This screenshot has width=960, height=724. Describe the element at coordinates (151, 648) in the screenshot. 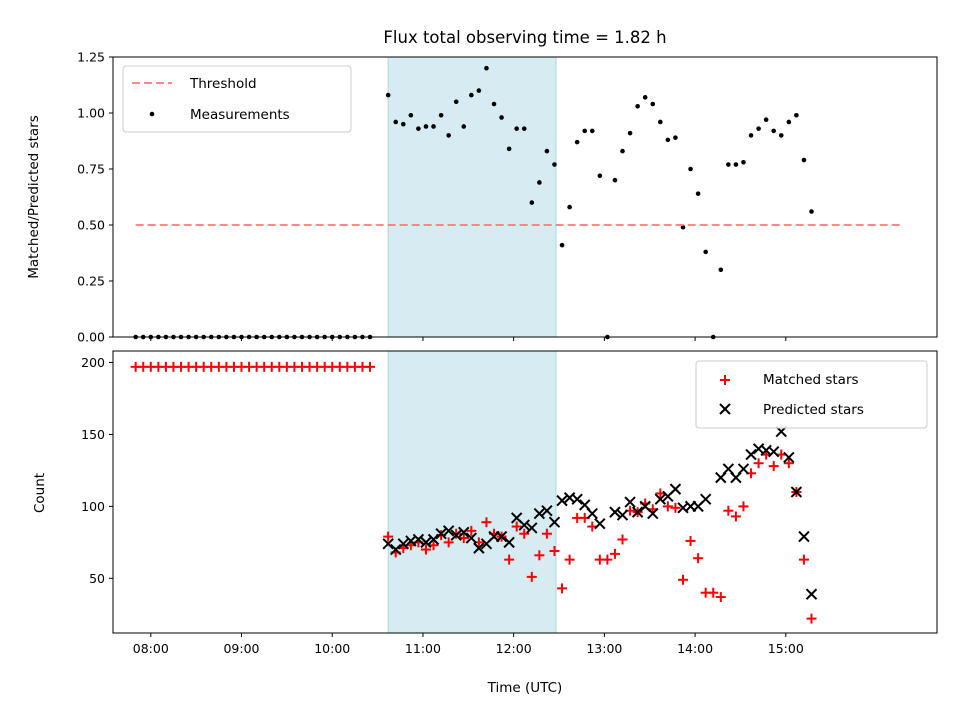

I see `x-tick-label: 08:00` at that location.